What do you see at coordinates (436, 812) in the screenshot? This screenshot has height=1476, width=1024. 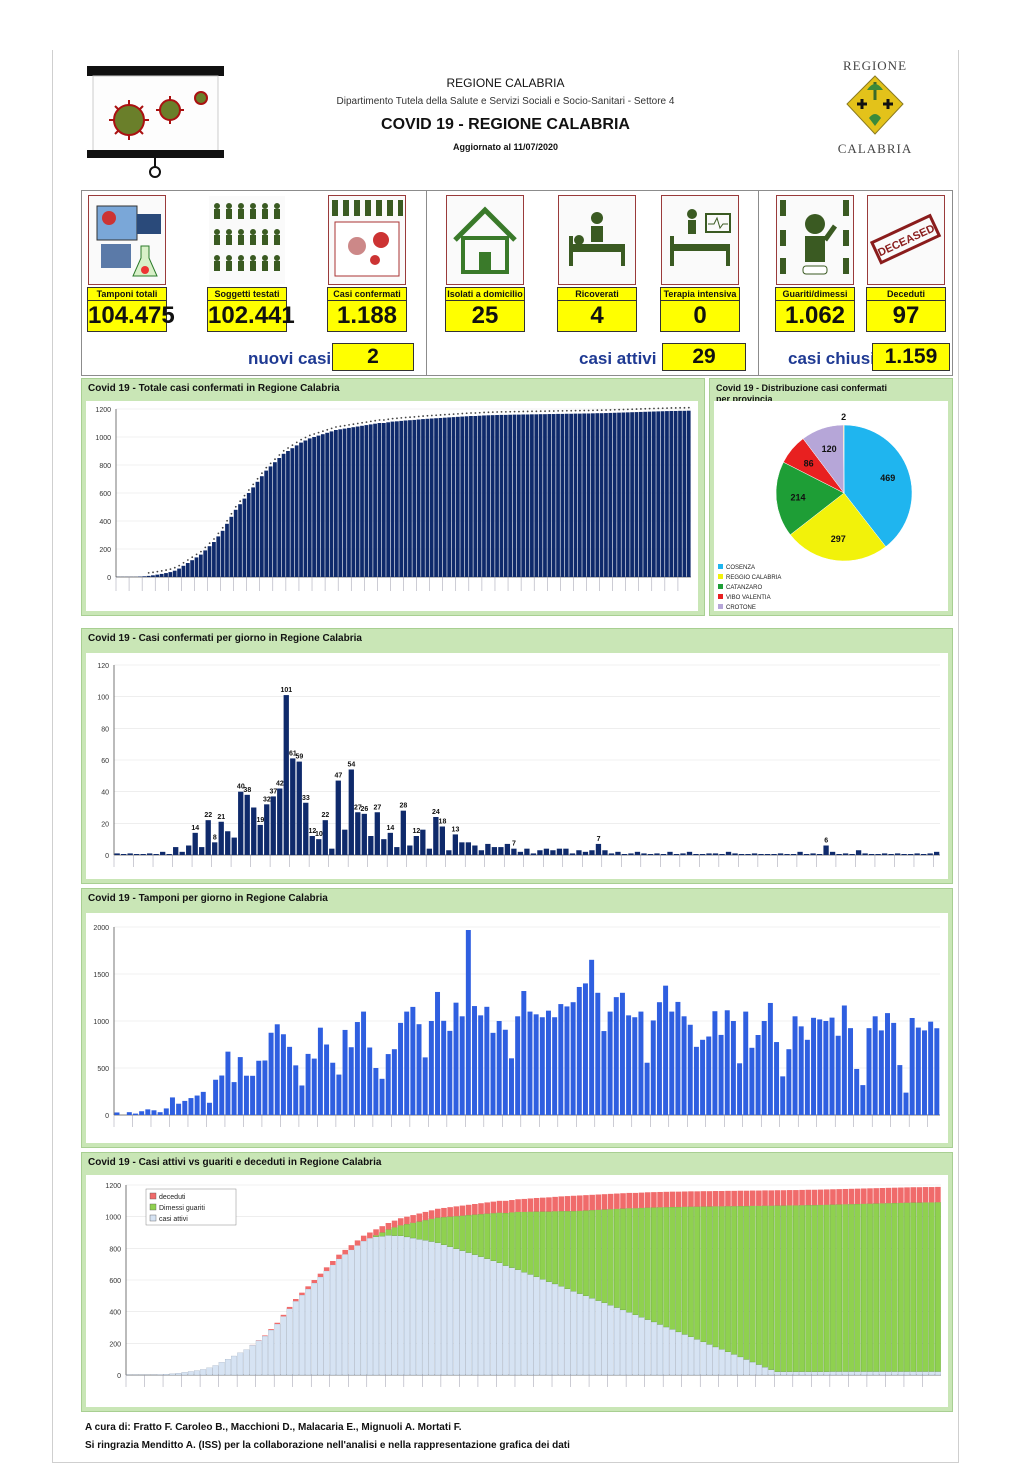 I see `data-label: 24` at bounding box center [436, 812].